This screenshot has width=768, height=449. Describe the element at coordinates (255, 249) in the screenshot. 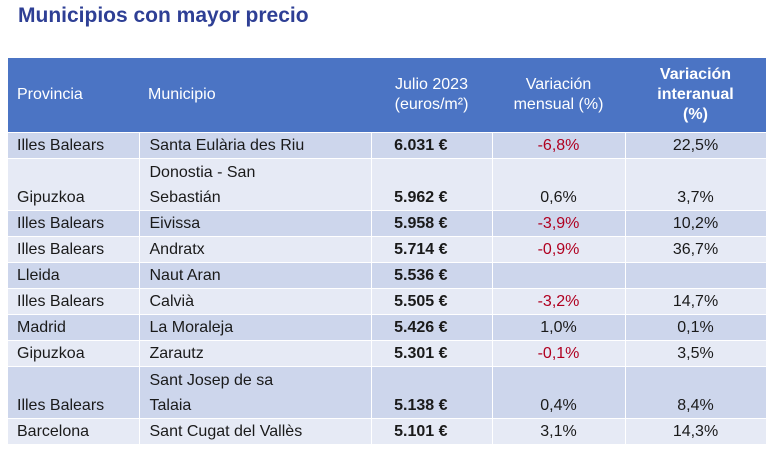

I see `cell-municipio: Andratx` at that location.